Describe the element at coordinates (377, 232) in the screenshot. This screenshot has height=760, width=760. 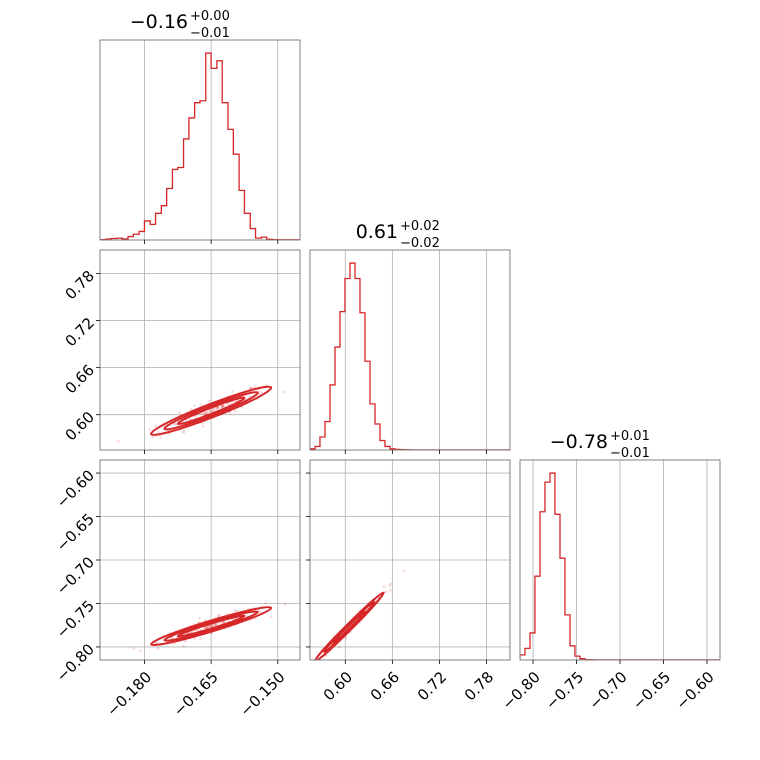
I see `hist-param1-title: 0.61` at that location.